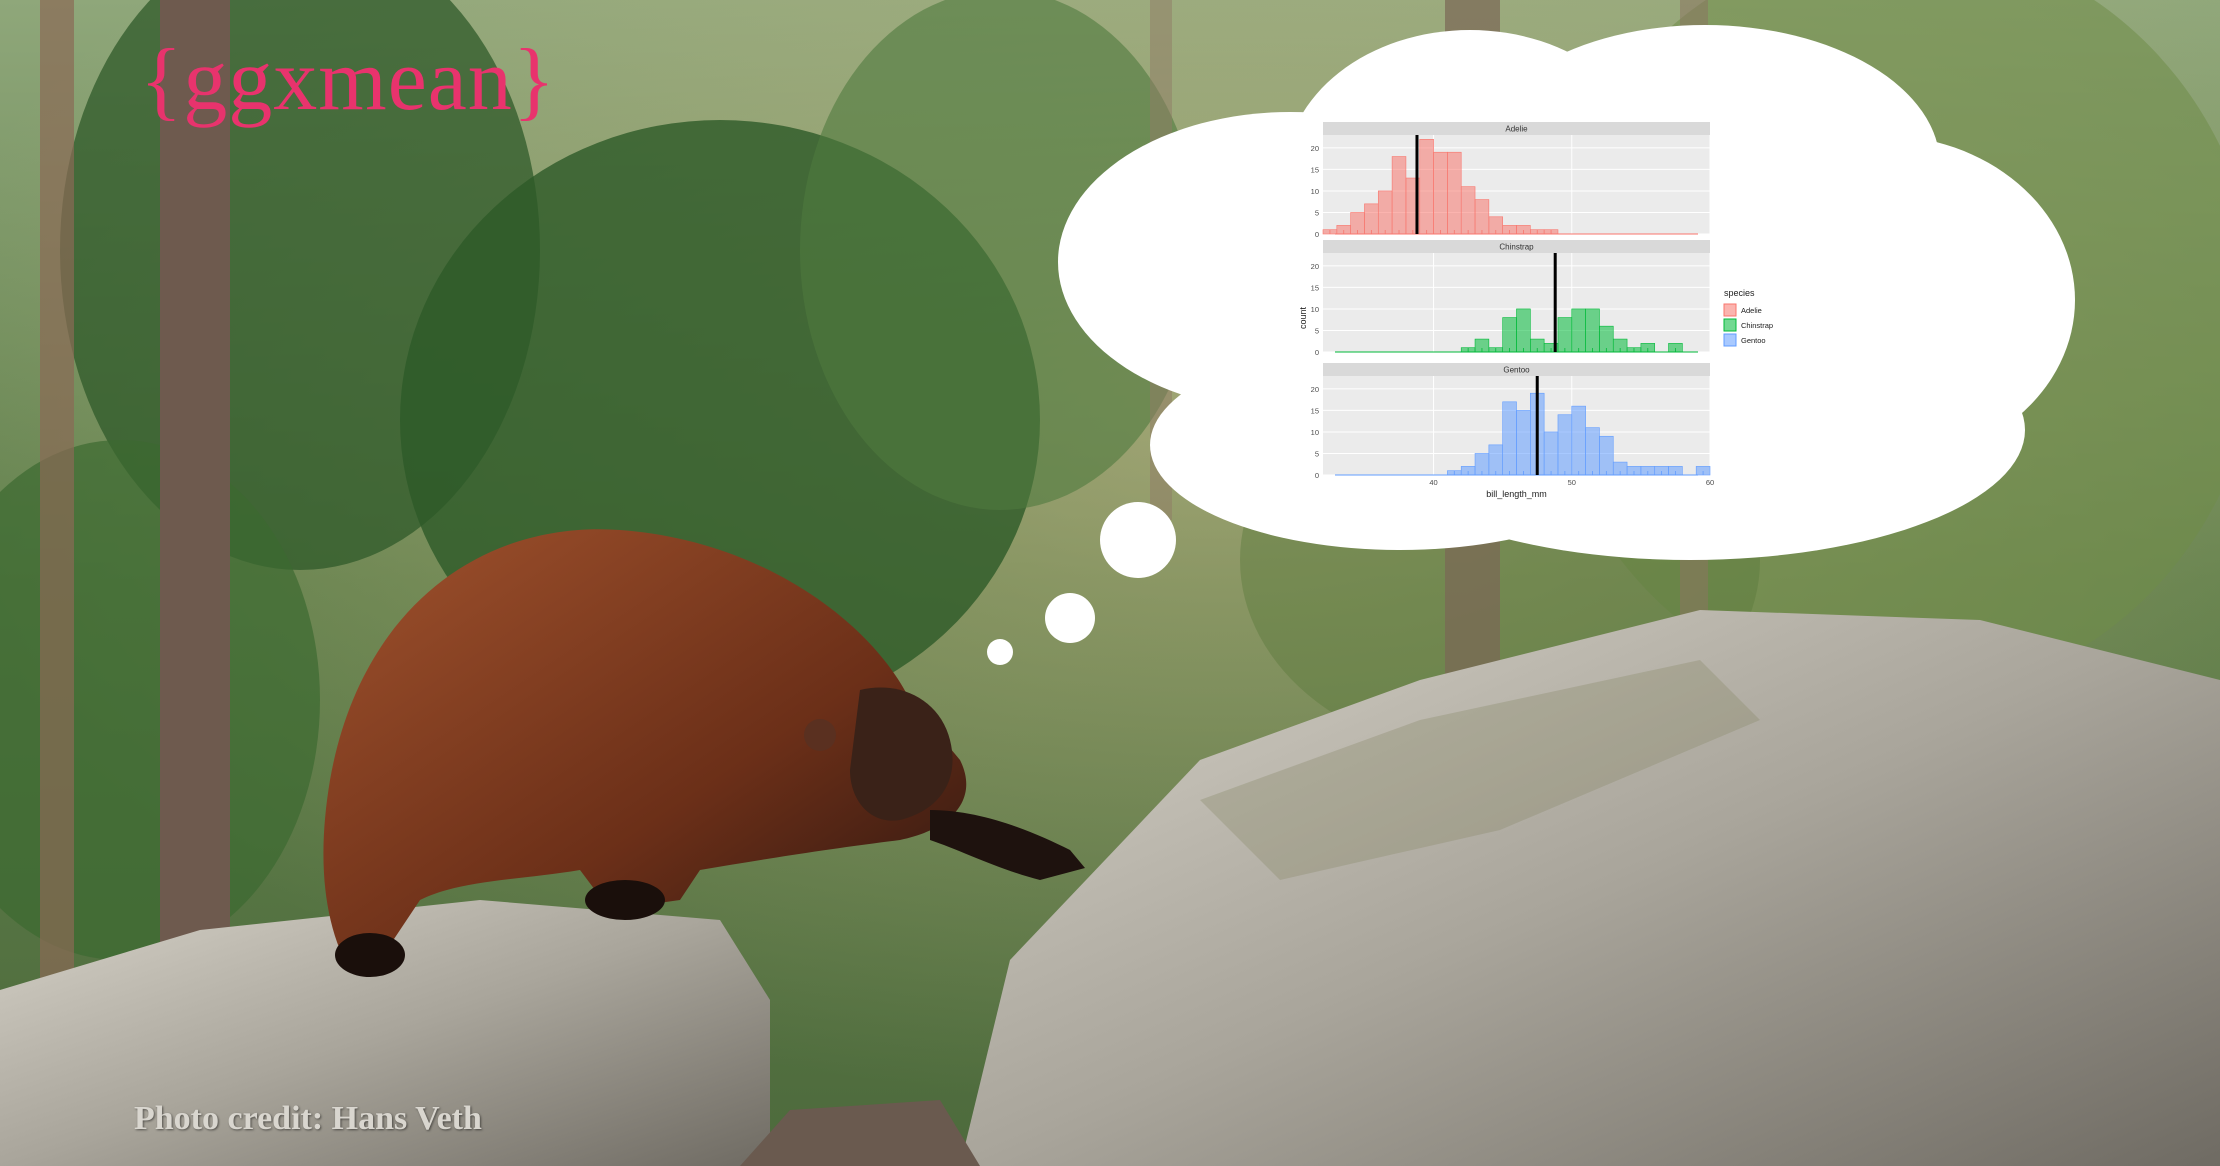  I want to click on y-axis-label: count, so click(1303, 317).